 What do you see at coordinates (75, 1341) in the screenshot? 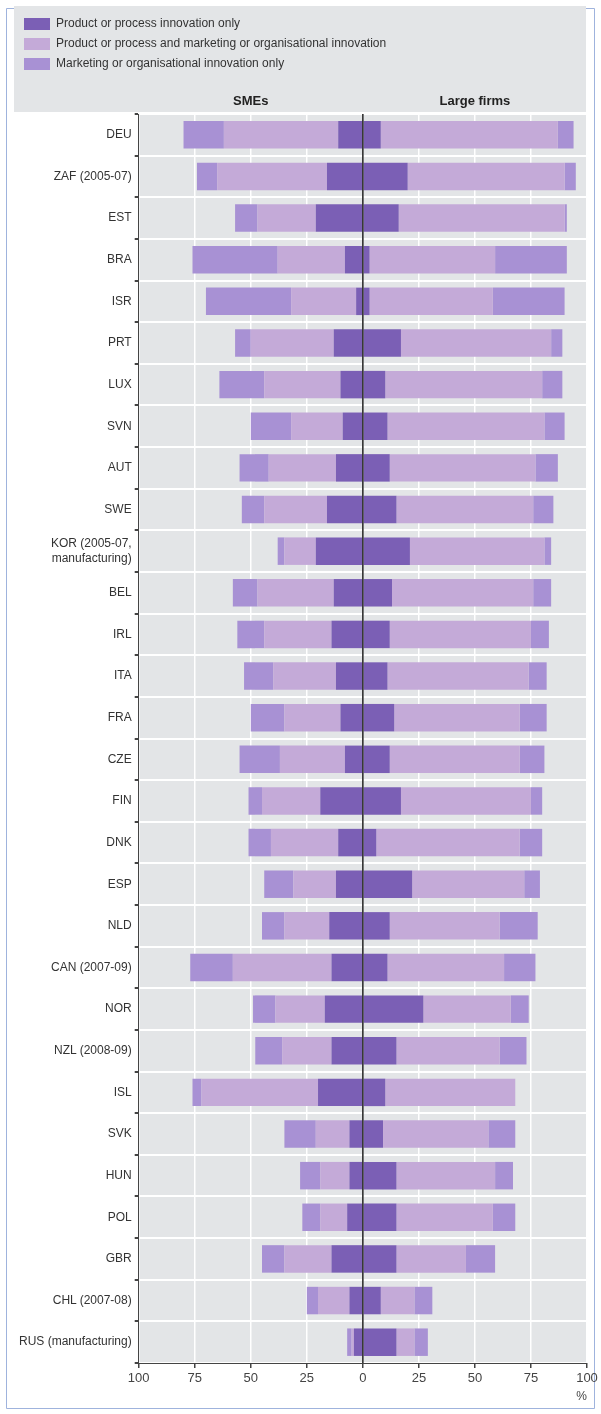
I see `y-tick-label: RUS (manufacturing)` at bounding box center [75, 1341].